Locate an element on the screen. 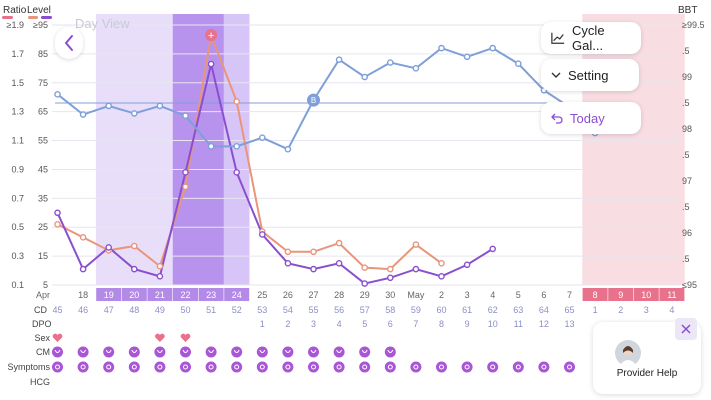 This screenshot has height=400, width=711. cd-value: 55 is located at coordinates (313, 310).